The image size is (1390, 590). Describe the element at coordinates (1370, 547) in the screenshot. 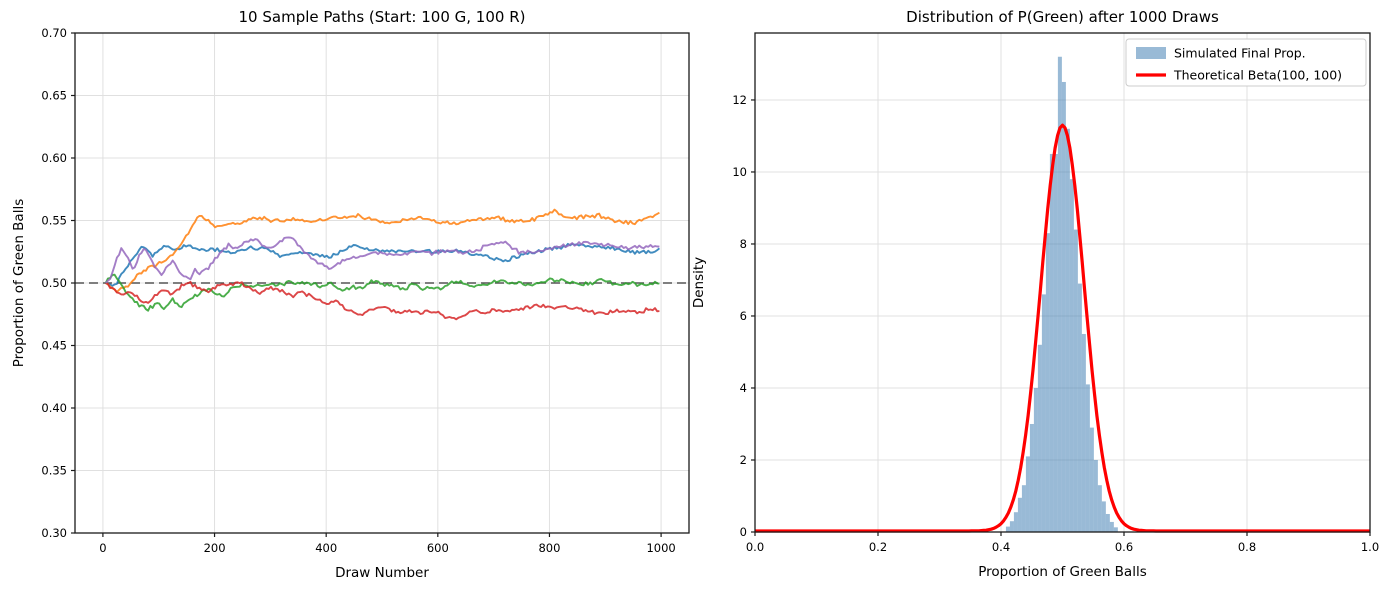

I see `svg-text: 1.0` at that location.